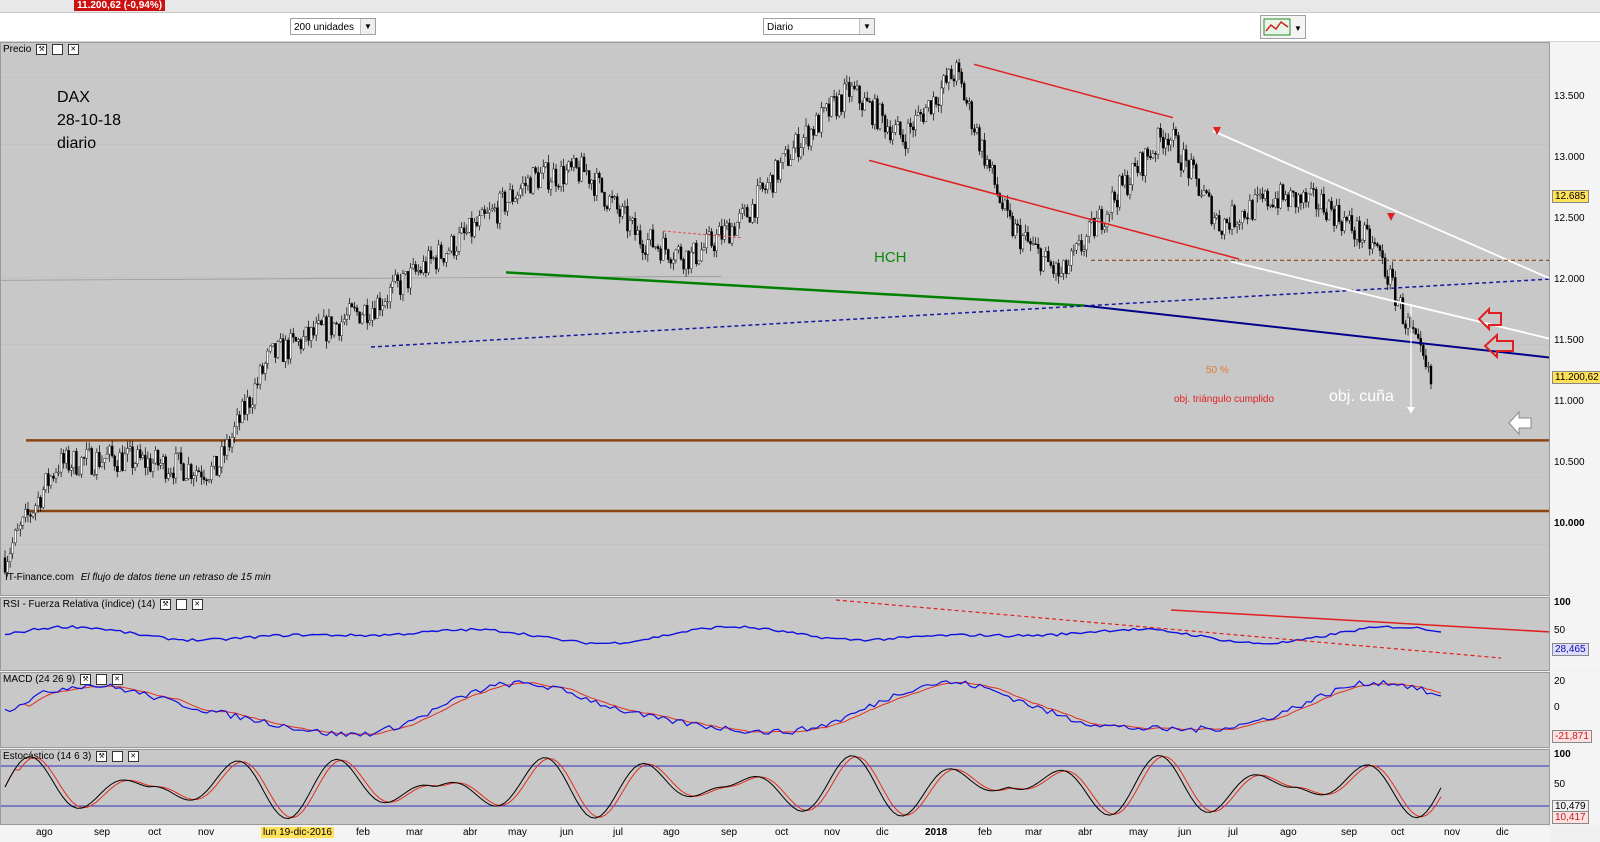  I want to click on x-tick-label: jul, so click(1233, 832).